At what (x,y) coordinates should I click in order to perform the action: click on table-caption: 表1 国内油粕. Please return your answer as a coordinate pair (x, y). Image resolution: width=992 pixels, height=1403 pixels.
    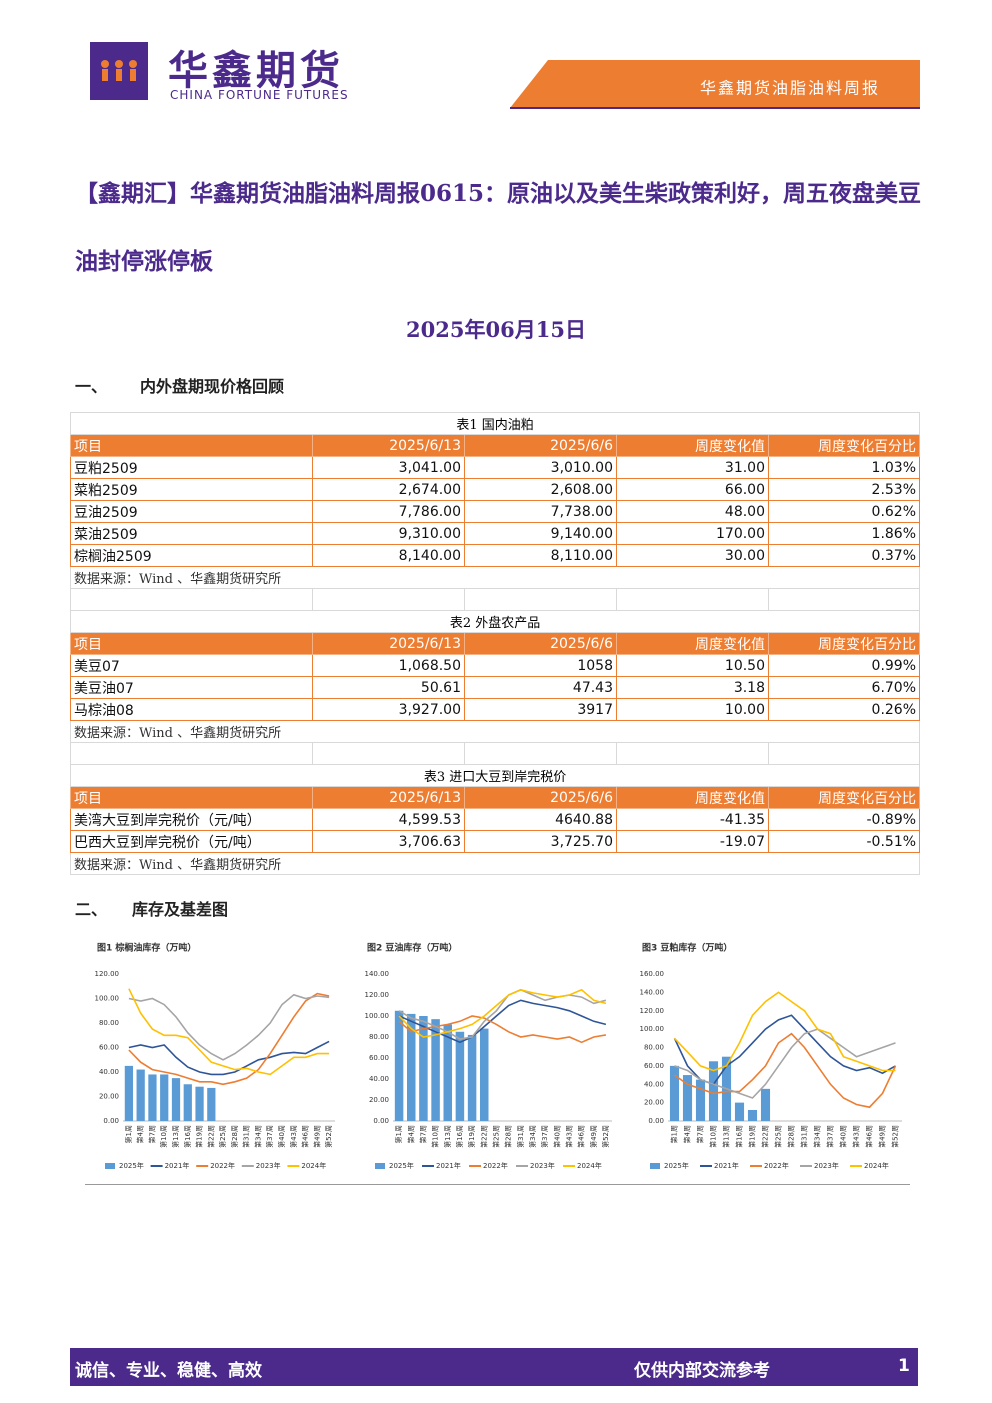
    Looking at the image, I should click on (495, 423).